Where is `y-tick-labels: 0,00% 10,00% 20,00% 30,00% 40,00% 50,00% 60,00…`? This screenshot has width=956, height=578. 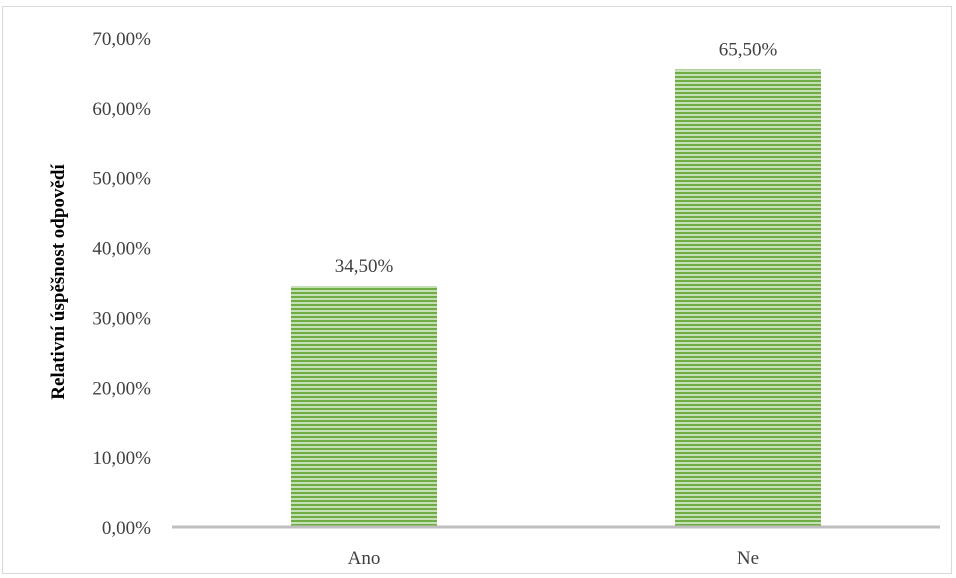 y-tick-labels: 0,00% 10,00% 20,00% 30,00% 40,00% 50,00% 60,00… is located at coordinates (121, 284).